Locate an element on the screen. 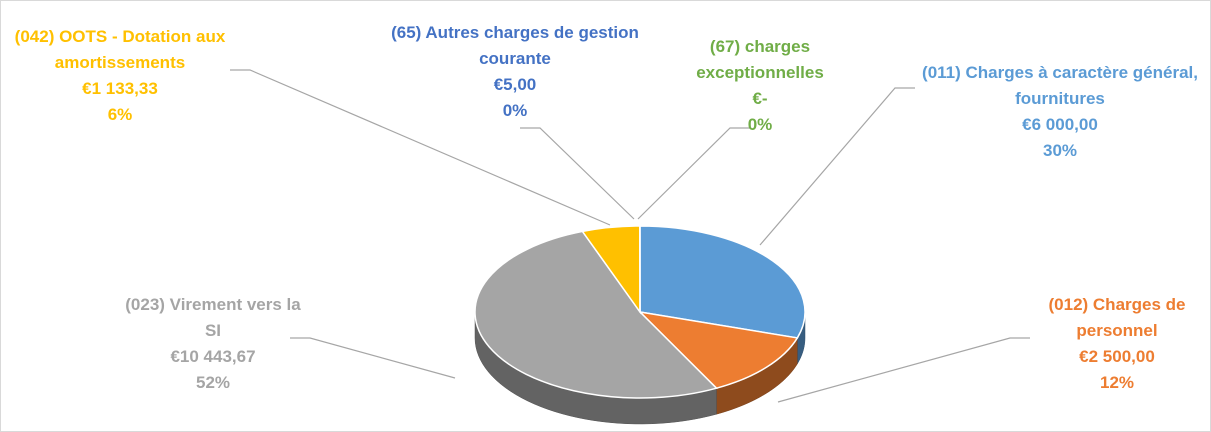 This screenshot has height=432, width=1211. data-label: (012) Charges de personnel €2 500,00 12% is located at coordinates (1117, 344).